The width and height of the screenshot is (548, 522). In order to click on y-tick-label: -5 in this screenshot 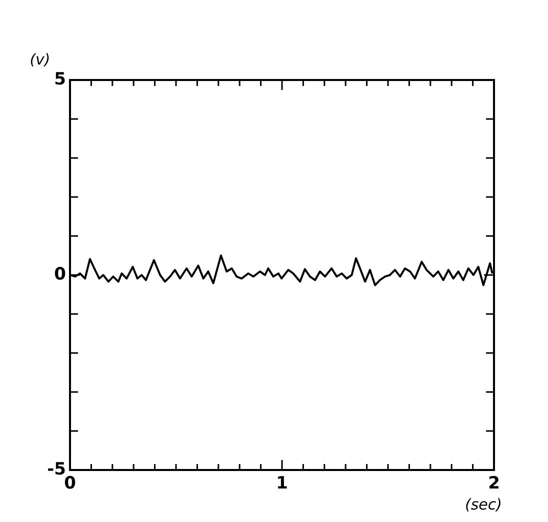, I will do `click(56, 469)`.